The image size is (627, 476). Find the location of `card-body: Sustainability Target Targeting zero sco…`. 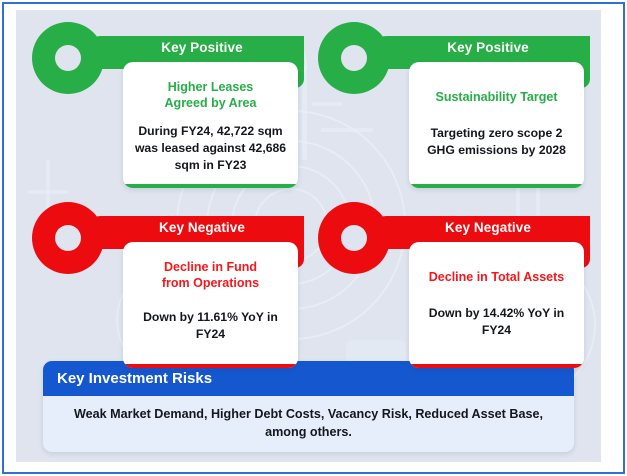

card-body: Sustainability Target Targeting zero sco… is located at coordinates (496, 125).